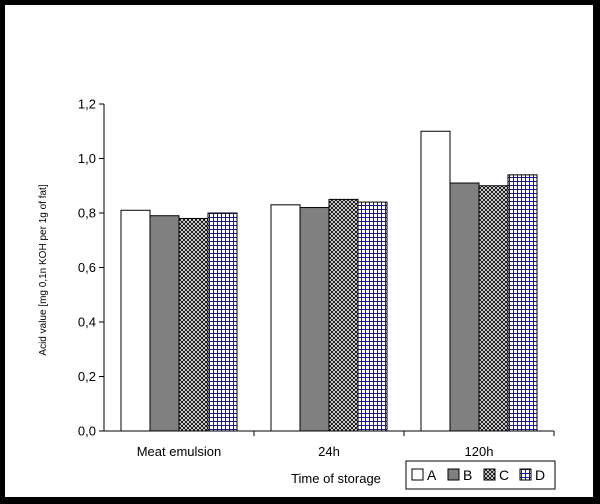 This screenshot has height=504, width=600. Describe the element at coordinates (489, 474) in the screenshot. I see `legend-swatch-c` at that location.